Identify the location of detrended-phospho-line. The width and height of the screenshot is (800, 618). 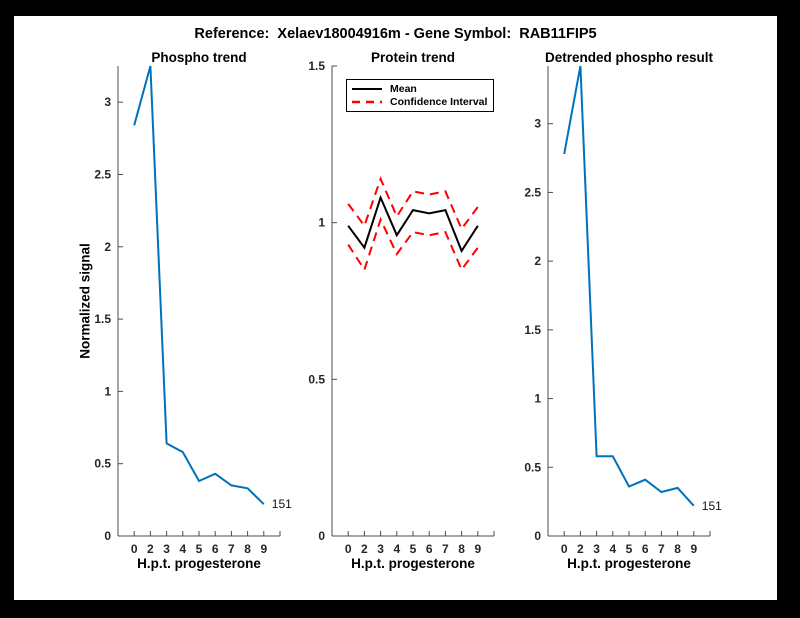
(629, 286).